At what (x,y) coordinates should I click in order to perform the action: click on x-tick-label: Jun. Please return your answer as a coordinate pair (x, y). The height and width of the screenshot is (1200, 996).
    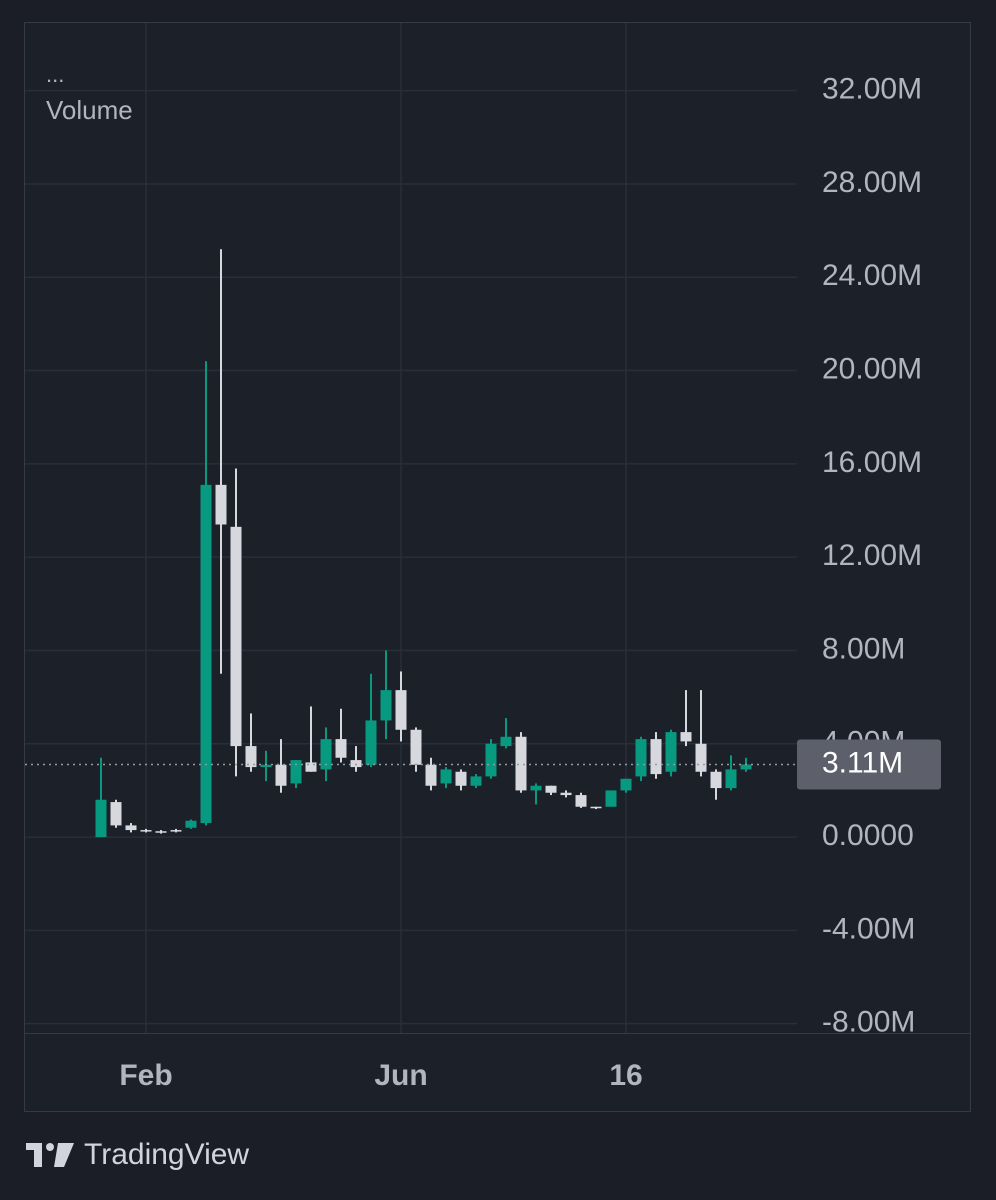
    Looking at the image, I should click on (400, 1075).